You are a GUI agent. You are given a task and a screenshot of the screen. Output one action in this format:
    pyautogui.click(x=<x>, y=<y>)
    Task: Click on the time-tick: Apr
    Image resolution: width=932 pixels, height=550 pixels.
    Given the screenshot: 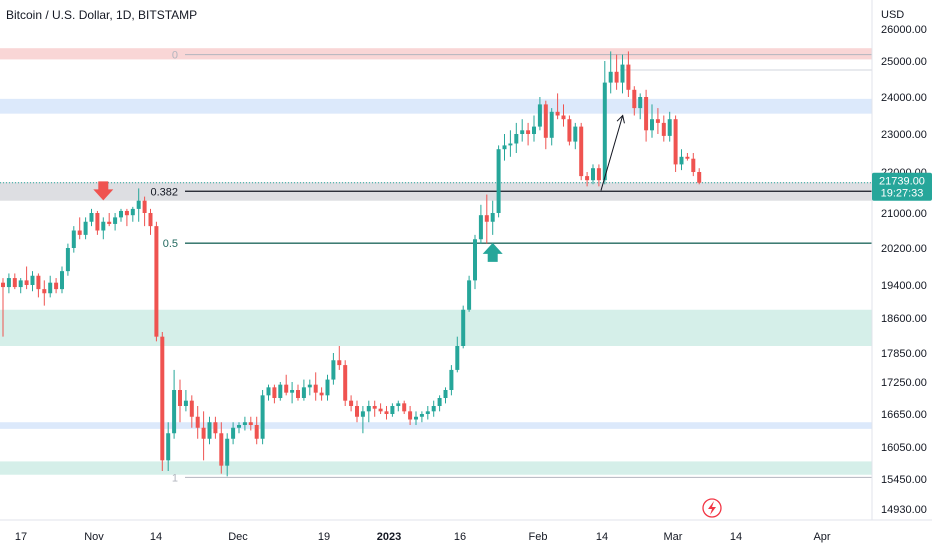 What is the action you would take?
    pyautogui.click(x=821, y=537)
    